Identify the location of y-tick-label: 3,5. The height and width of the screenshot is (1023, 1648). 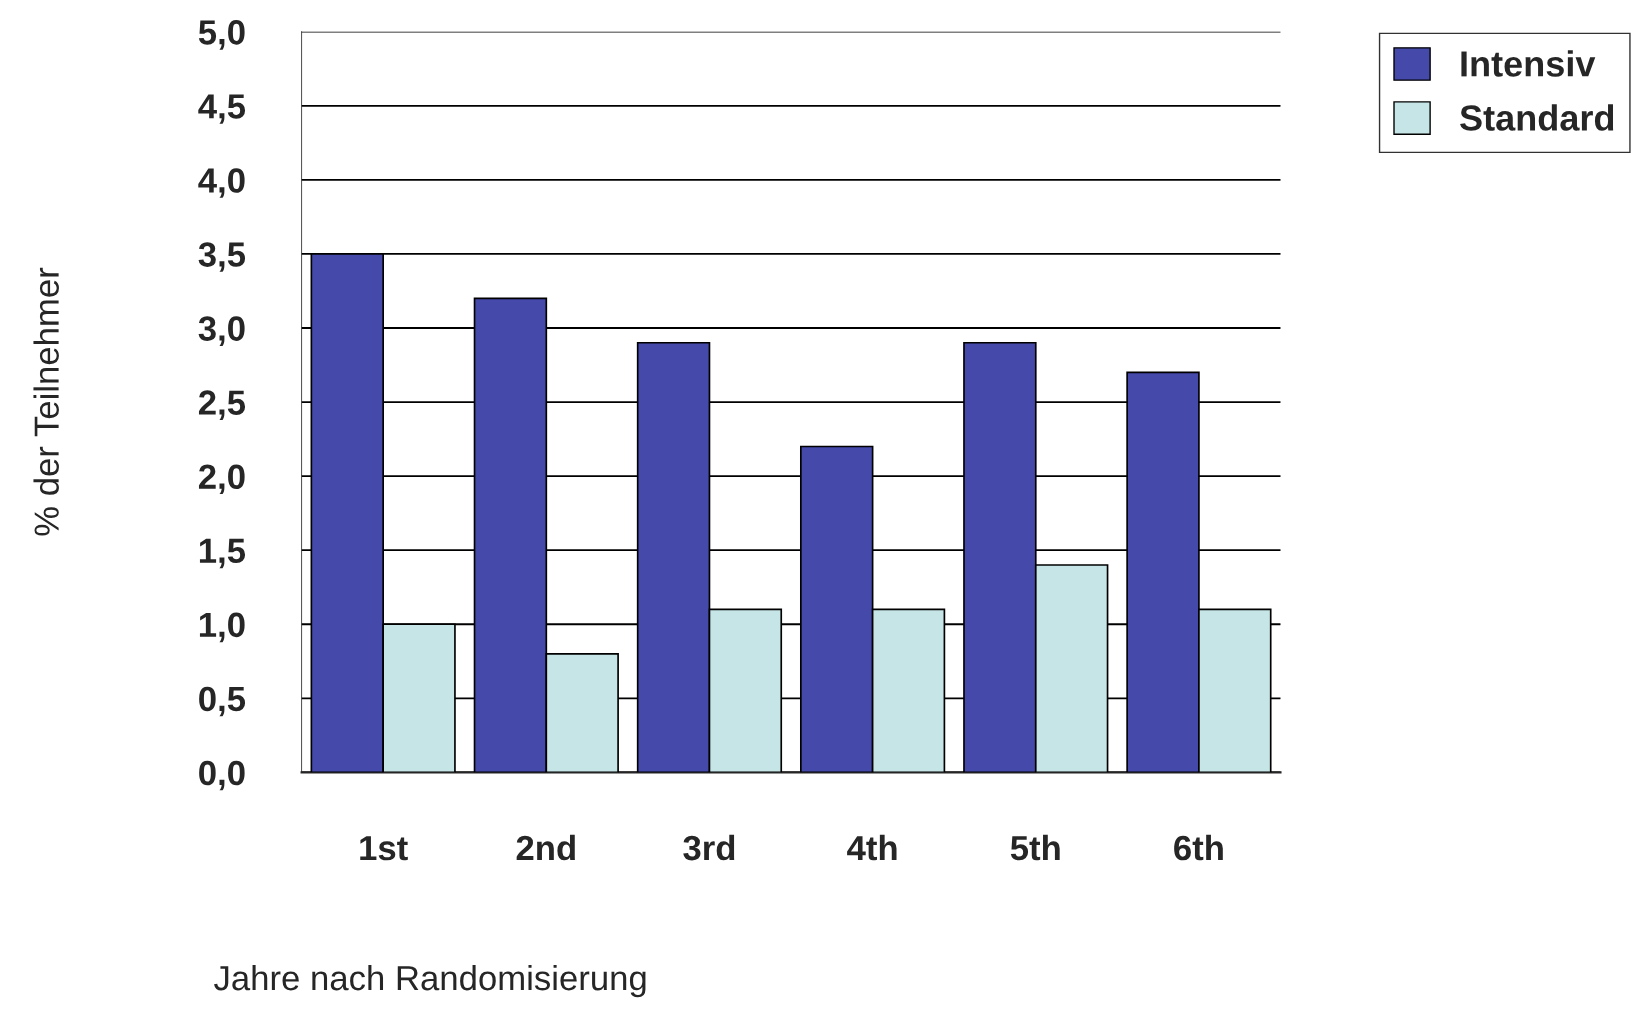
(222, 257).